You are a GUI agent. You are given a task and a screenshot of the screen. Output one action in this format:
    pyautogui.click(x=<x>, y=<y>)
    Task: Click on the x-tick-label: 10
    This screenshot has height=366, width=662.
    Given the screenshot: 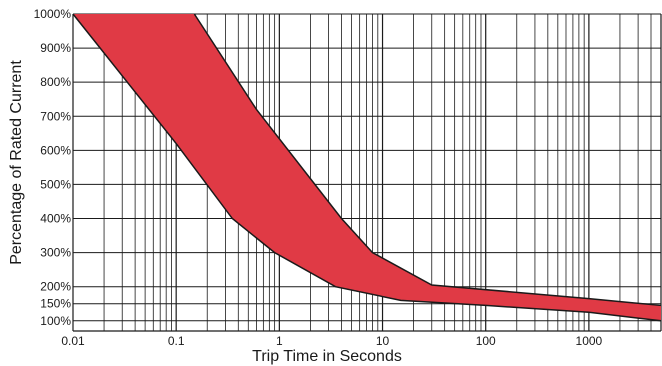 What is the action you would take?
    pyautogui.click(x=383, y=341)
    